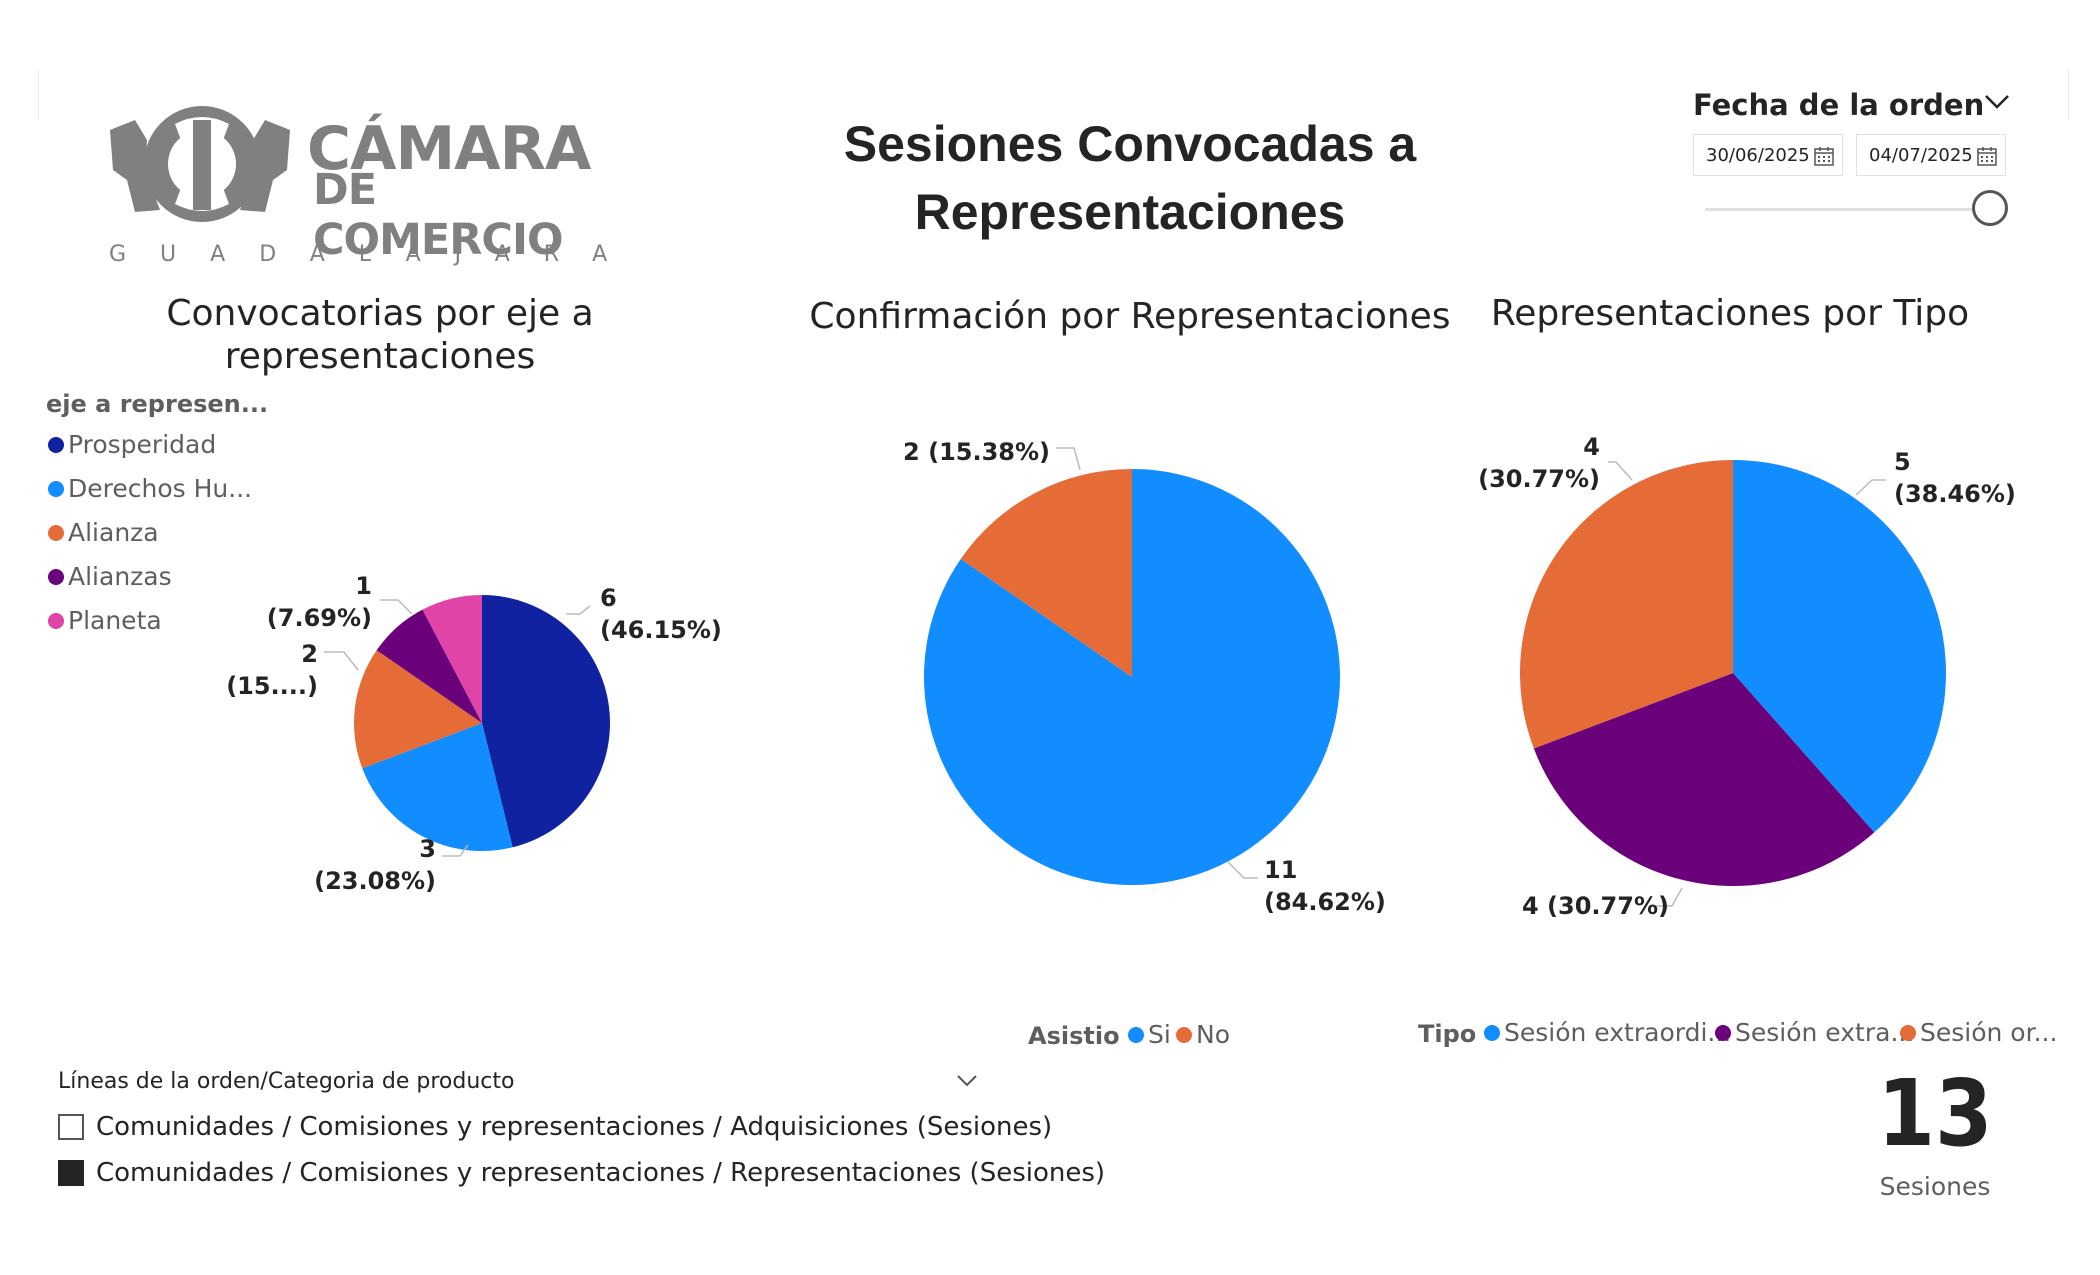 The width and height of the screenshot is (2100, 1275). Describe the element at coordinates (438, 215) in the screenshot. I see `logo-text-de-comercio: DE COMERCIO` at that location.